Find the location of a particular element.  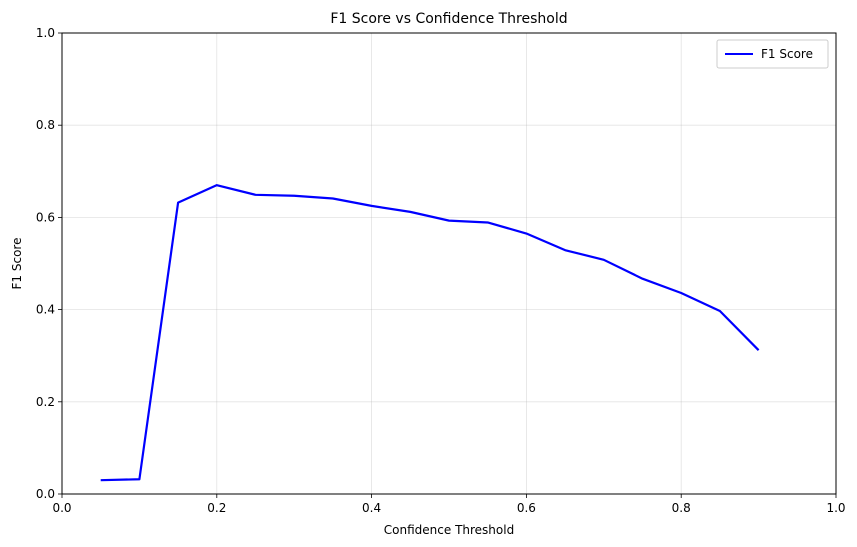

chart-title: F1 Score vs Confidence Threshold is located at coordinates (448, 19).